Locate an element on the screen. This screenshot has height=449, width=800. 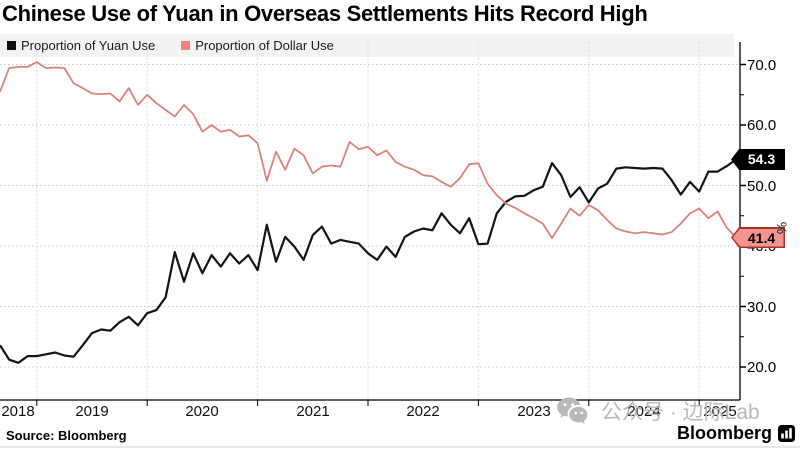
yuan-last-value-badge: 54.3 is located at coordinates (758, 159).